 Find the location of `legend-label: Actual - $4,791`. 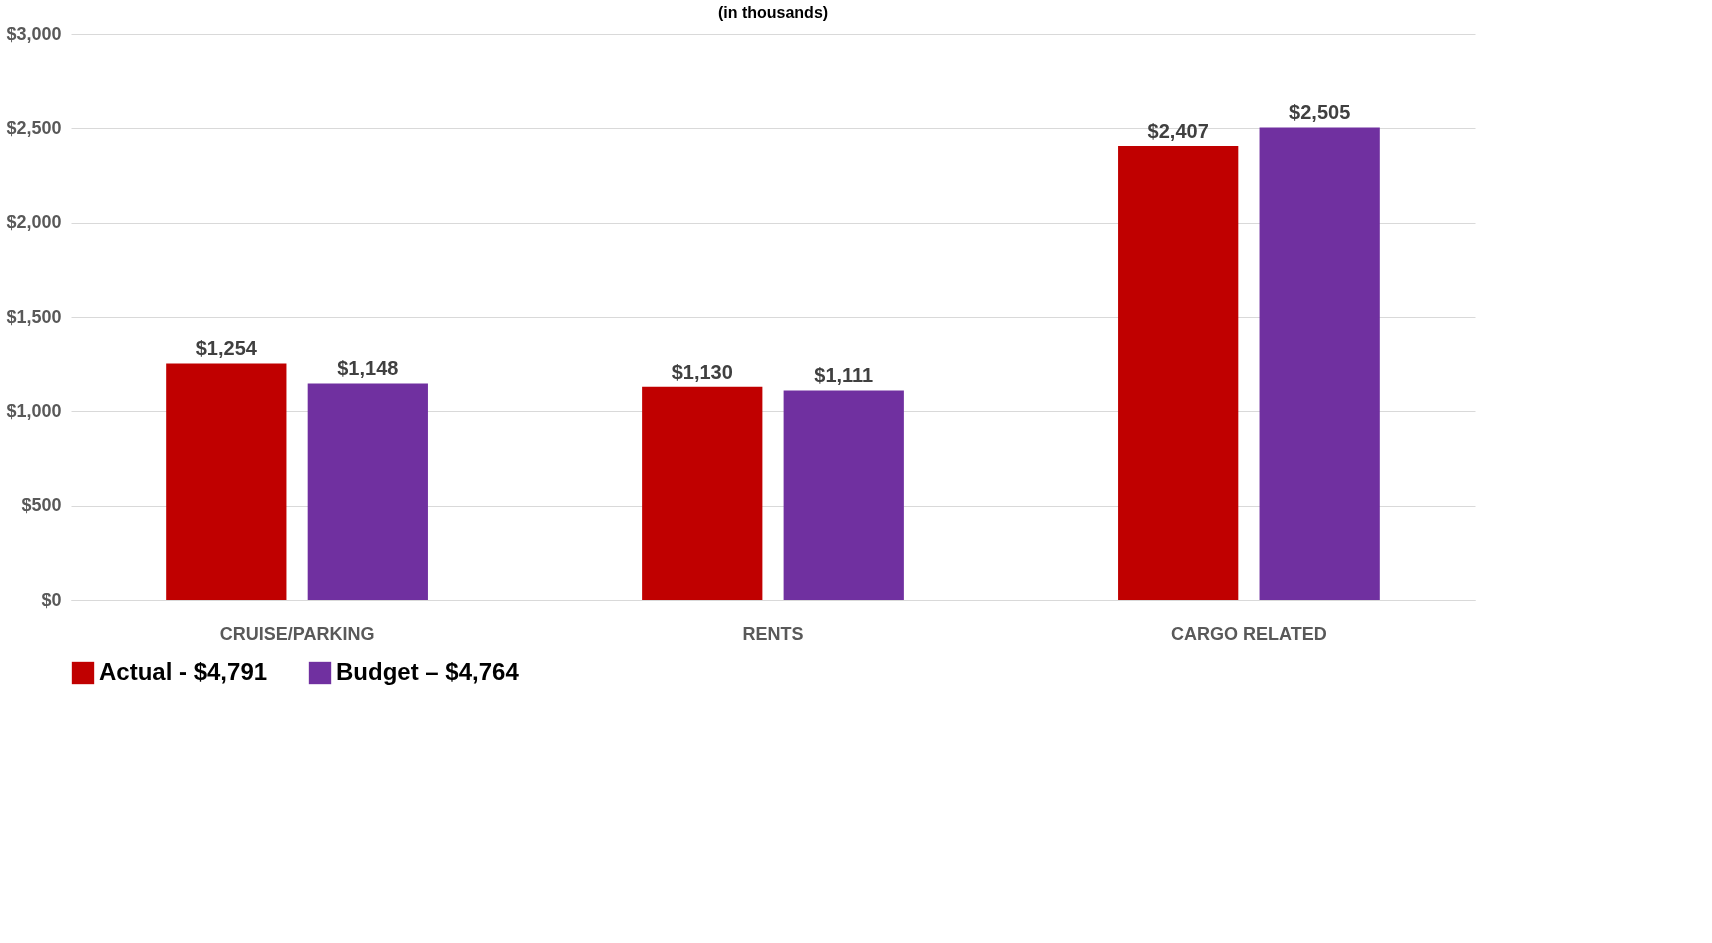

legend-label: Actual - $4,791 is located at coordinates (183, 671).